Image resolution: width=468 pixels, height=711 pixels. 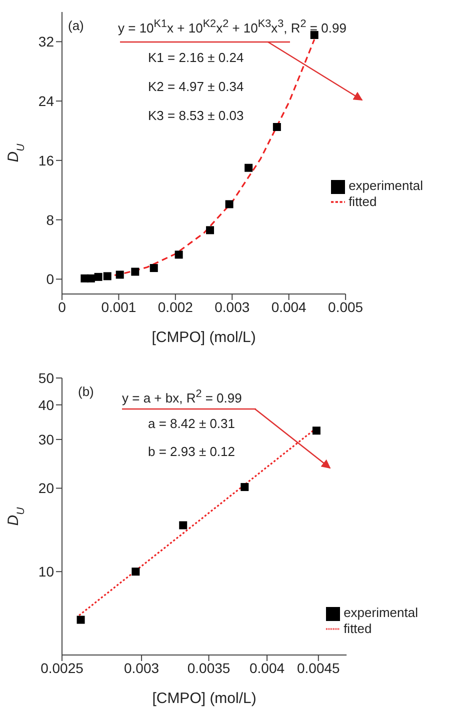 I want to click on annotation: (a), so click(x=76, y=25).